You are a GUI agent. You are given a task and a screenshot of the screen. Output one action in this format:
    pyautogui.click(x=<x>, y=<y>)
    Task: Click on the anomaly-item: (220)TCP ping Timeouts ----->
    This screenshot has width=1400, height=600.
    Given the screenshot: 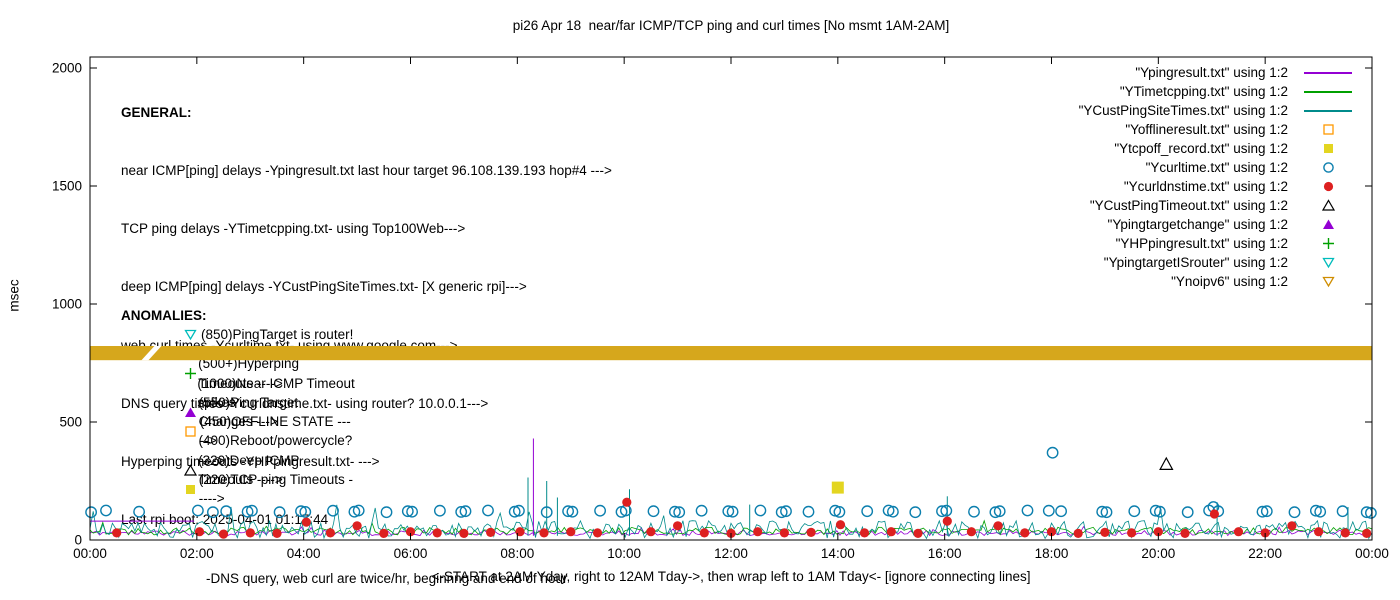 What is the action you would take?
    pyautogui.click(x=269, y=489)
    